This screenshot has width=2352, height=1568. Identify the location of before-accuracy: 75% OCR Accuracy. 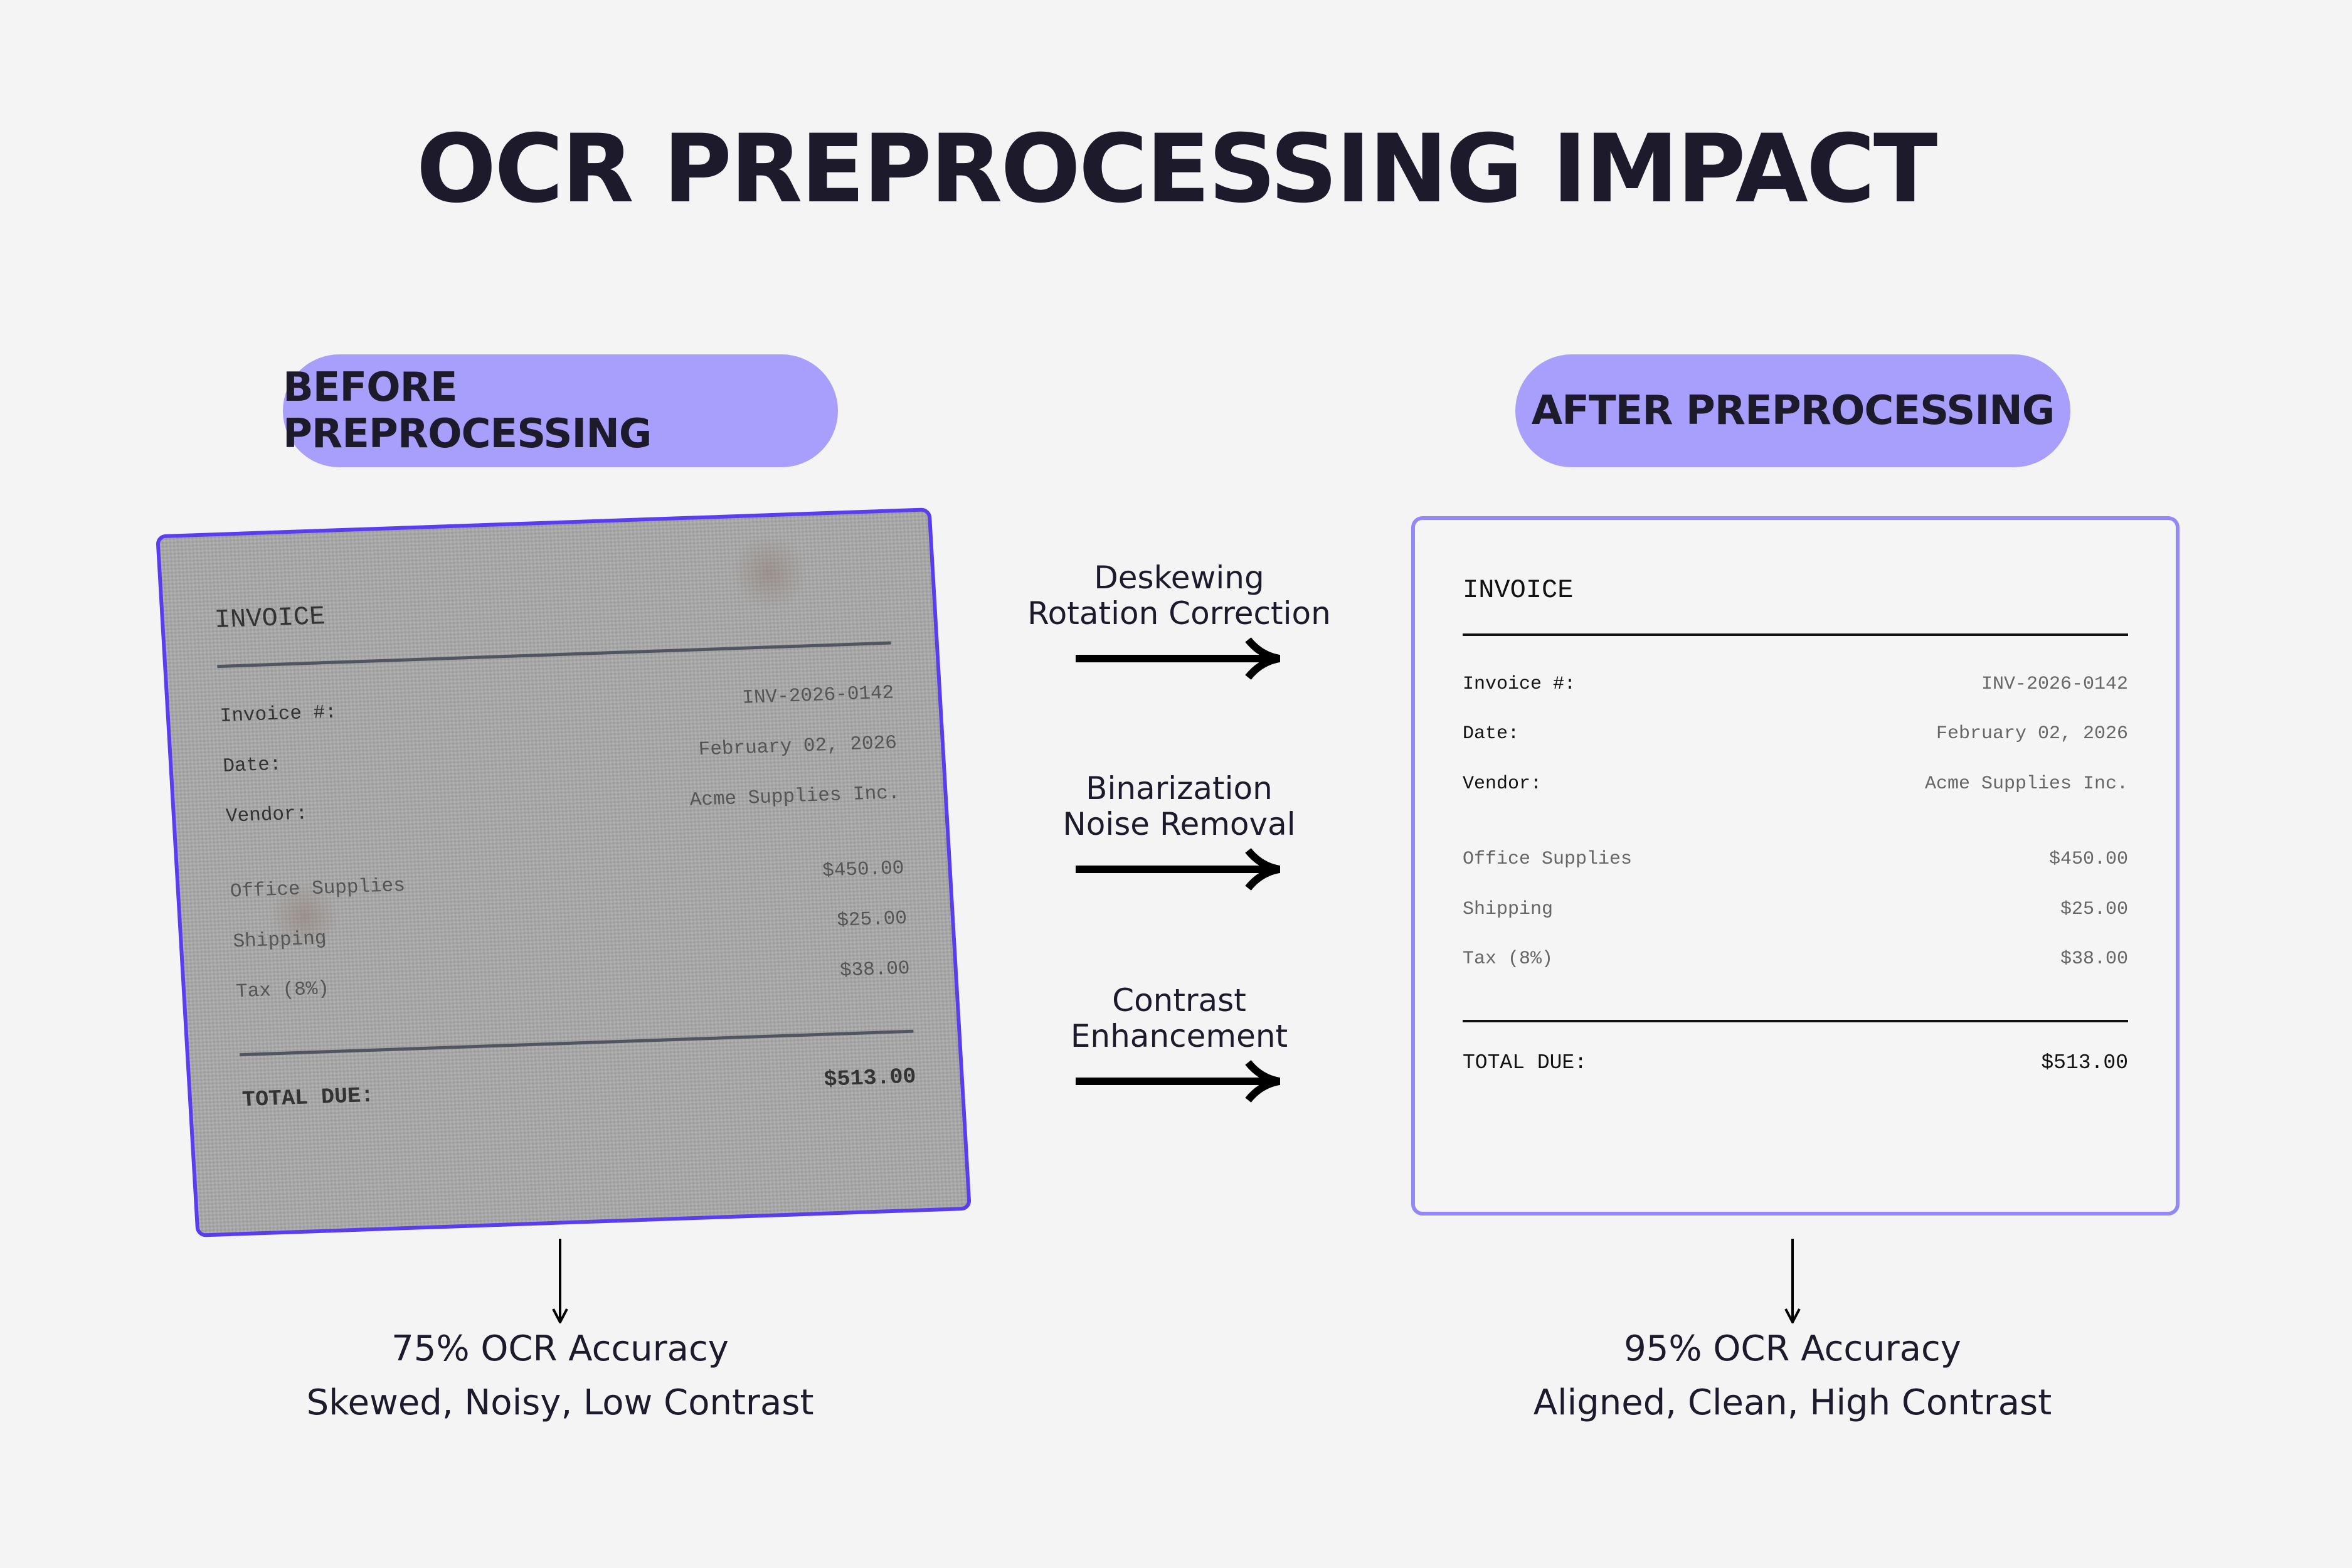
(560, 1348).